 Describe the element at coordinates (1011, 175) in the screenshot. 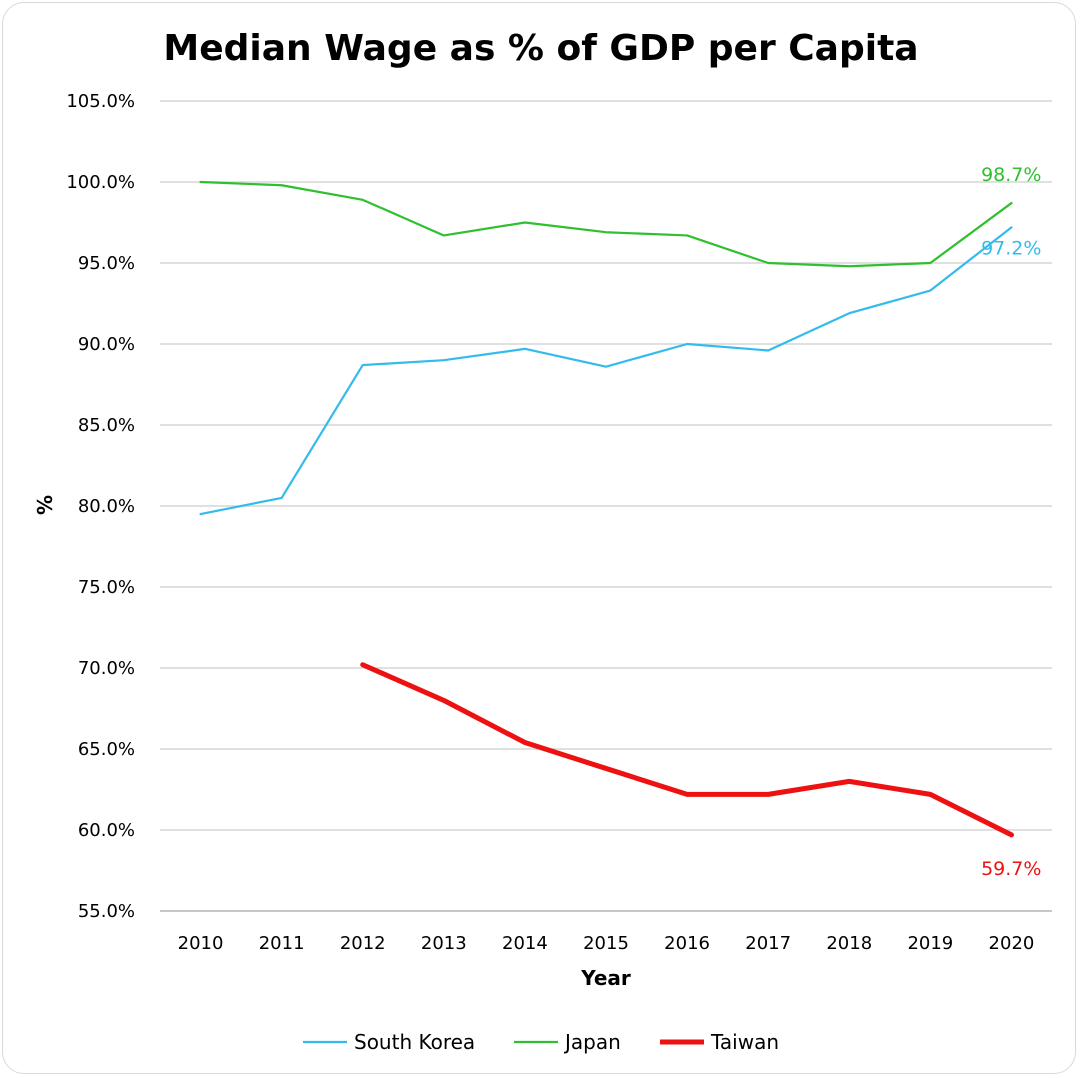

I see `end-label-japan: 98.7%` at that location.